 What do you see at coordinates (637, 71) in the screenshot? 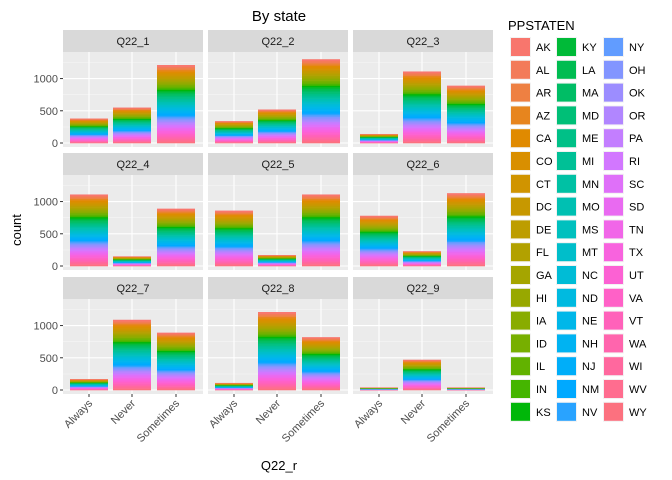
I see `legend-label: OH` at bounding box center [637, 71].